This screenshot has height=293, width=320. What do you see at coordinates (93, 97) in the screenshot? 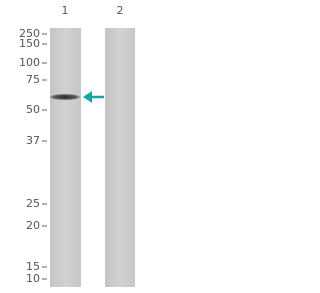
I see `arrow` at bounding box center [93, 97].